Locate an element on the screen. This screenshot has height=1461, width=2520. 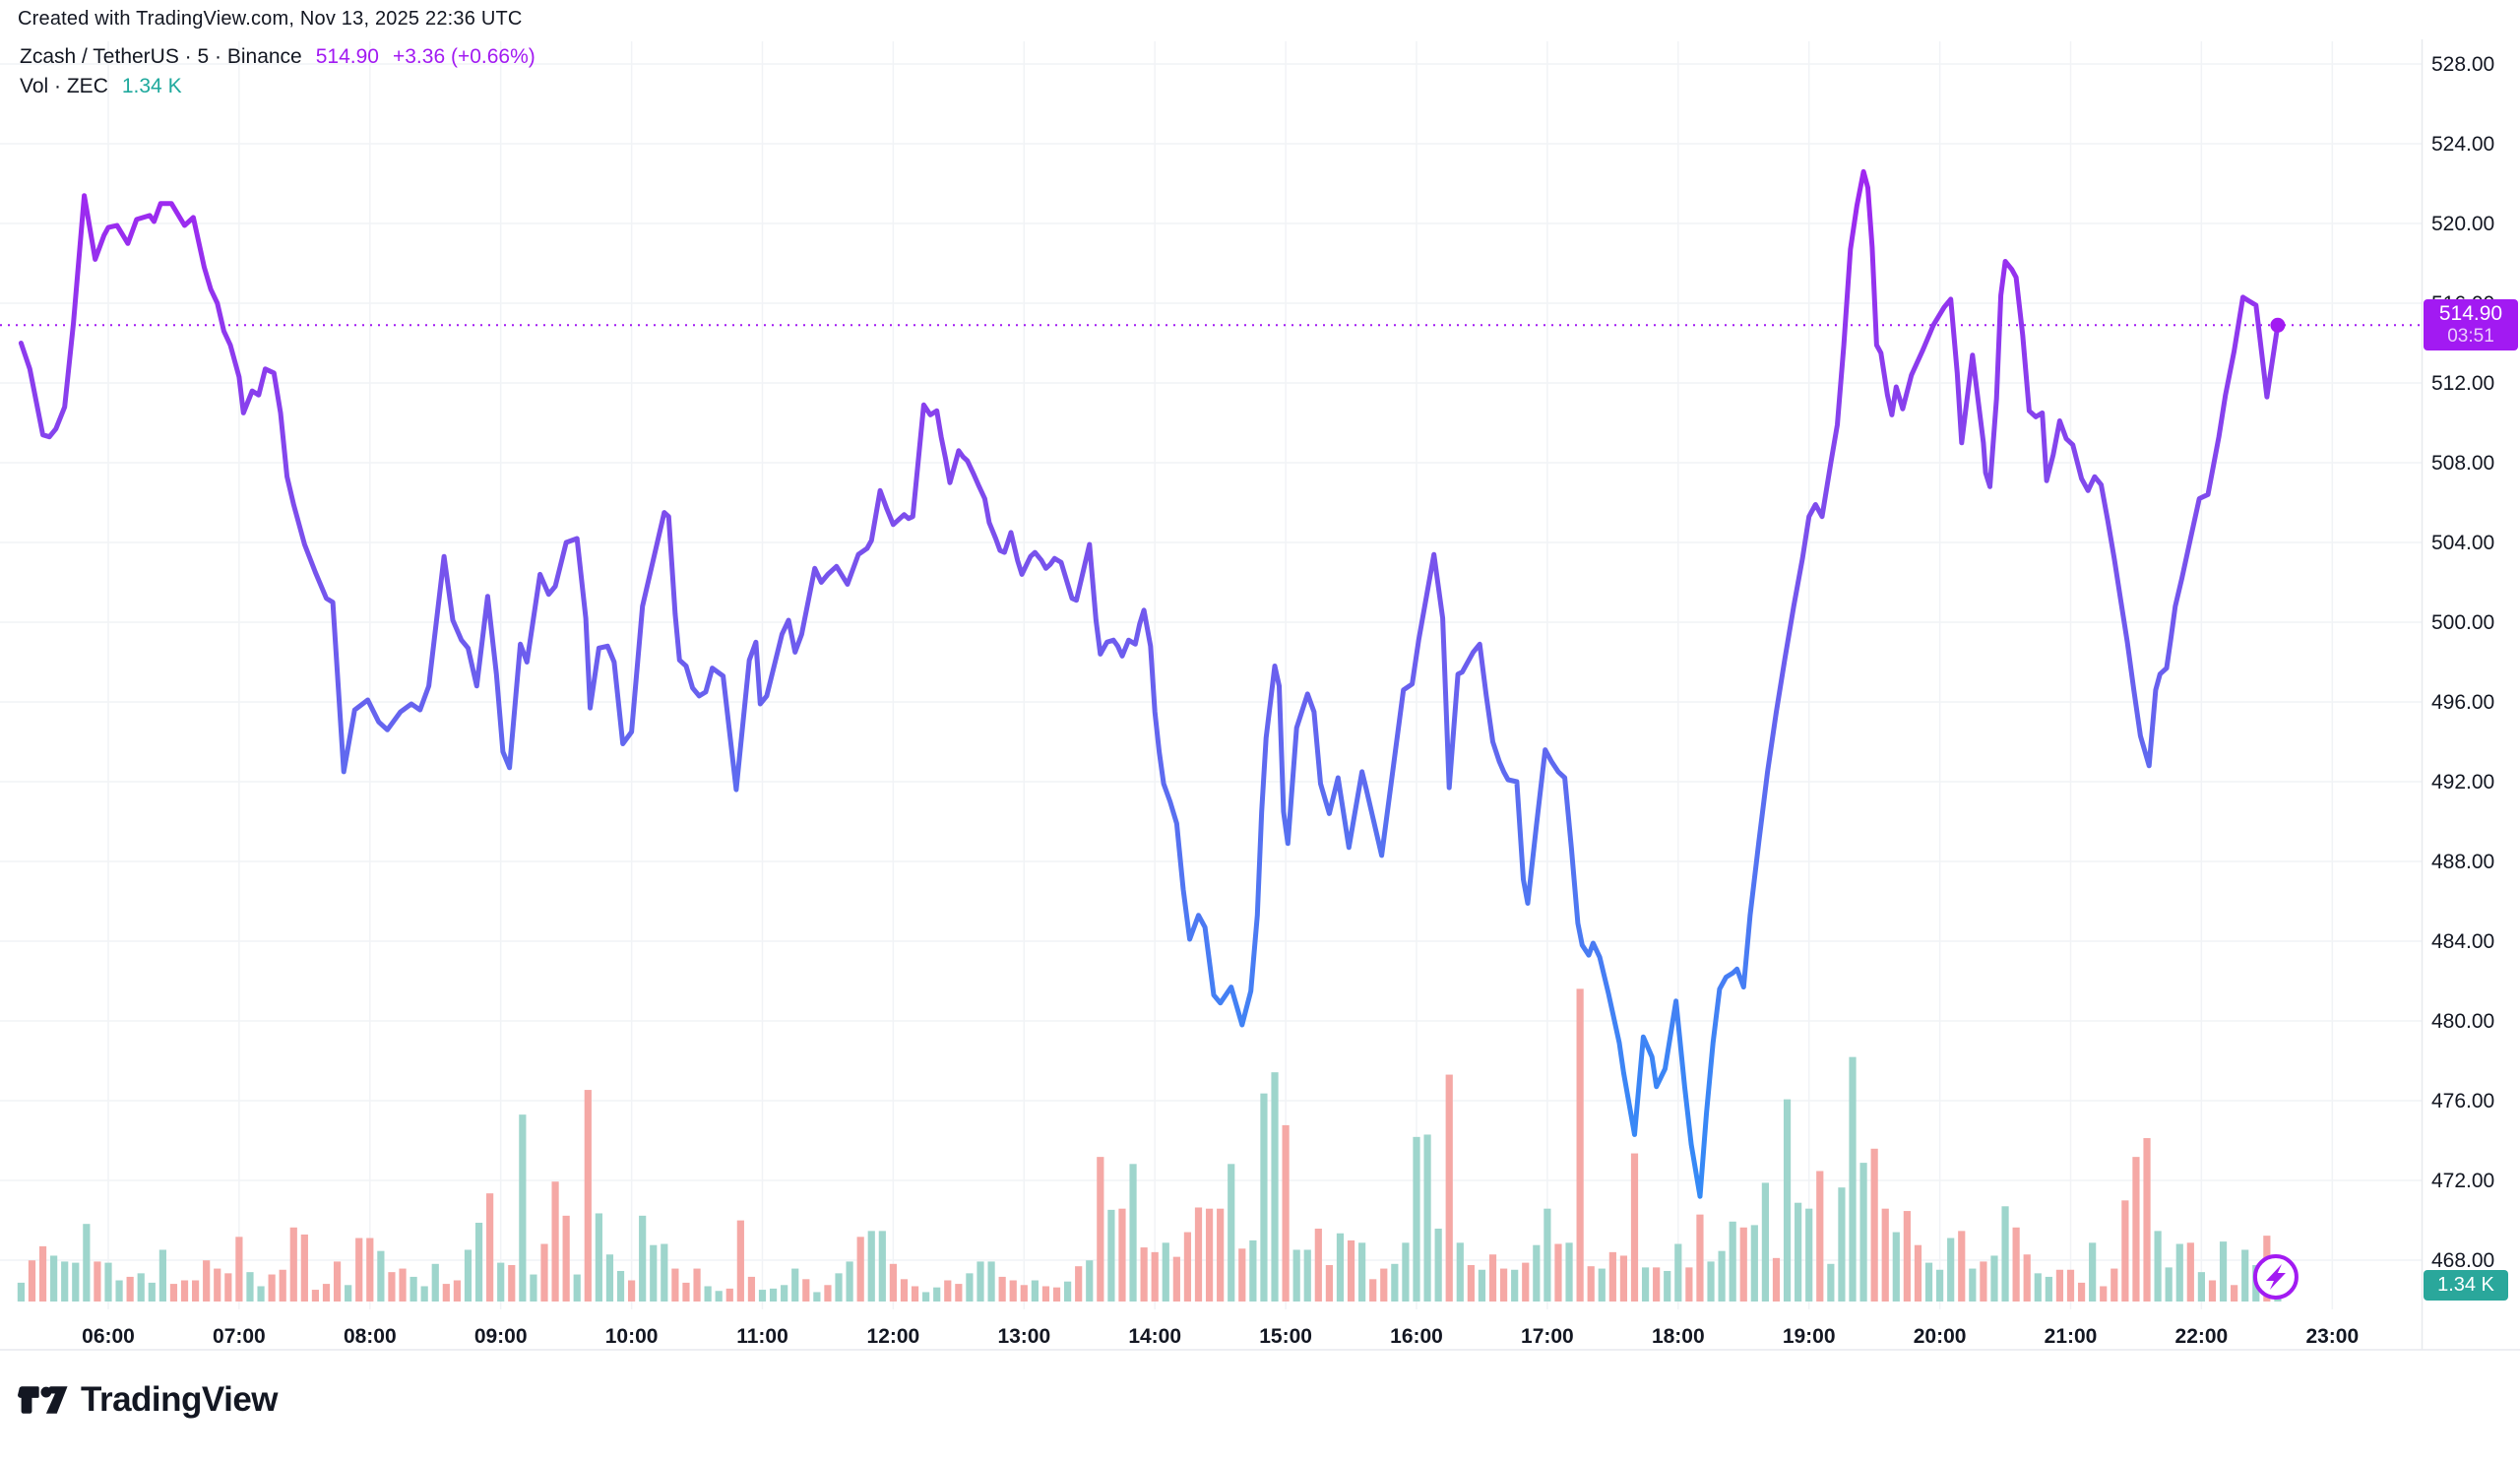
time-axis-label: 19:00 is located at coordinates (1809, 1336).